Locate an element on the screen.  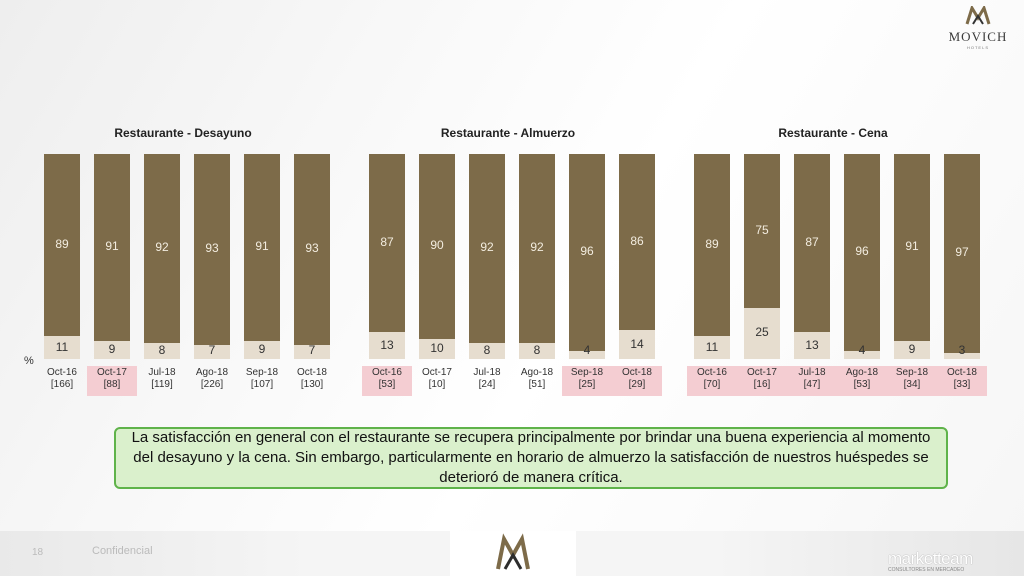
bar-value-label: 14 is located at coordinates (637, 343).